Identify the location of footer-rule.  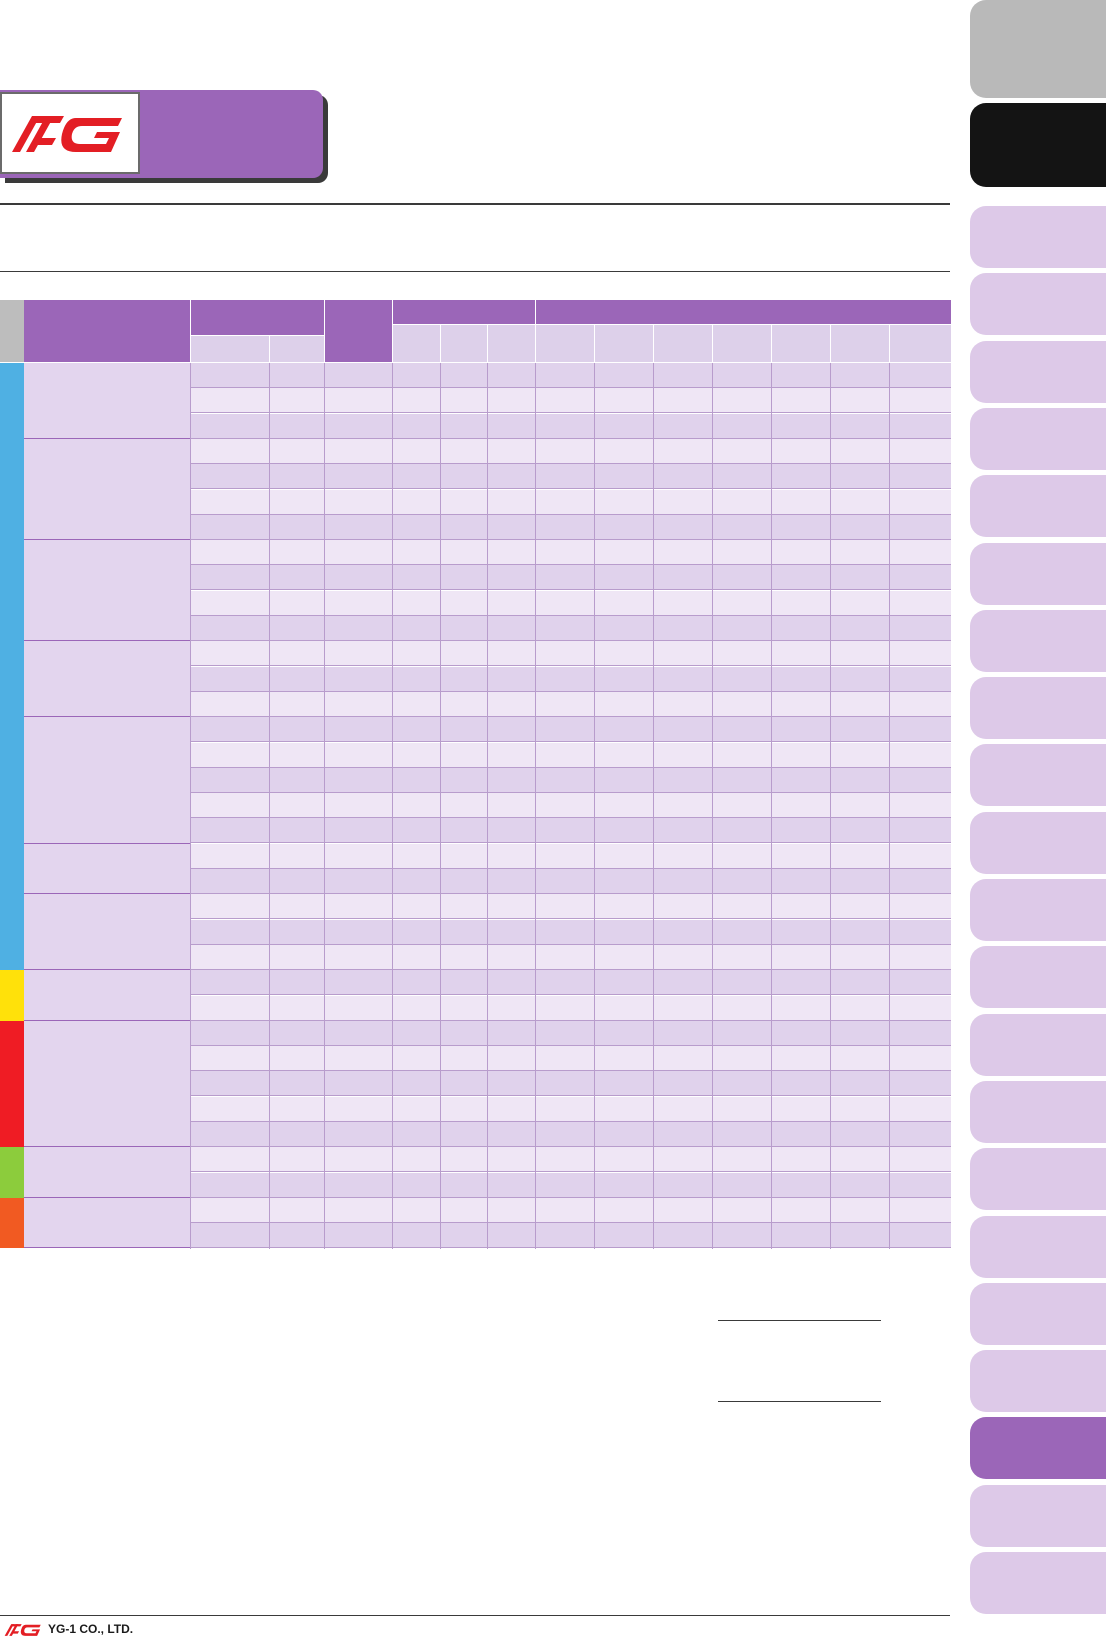
(475, 1615).